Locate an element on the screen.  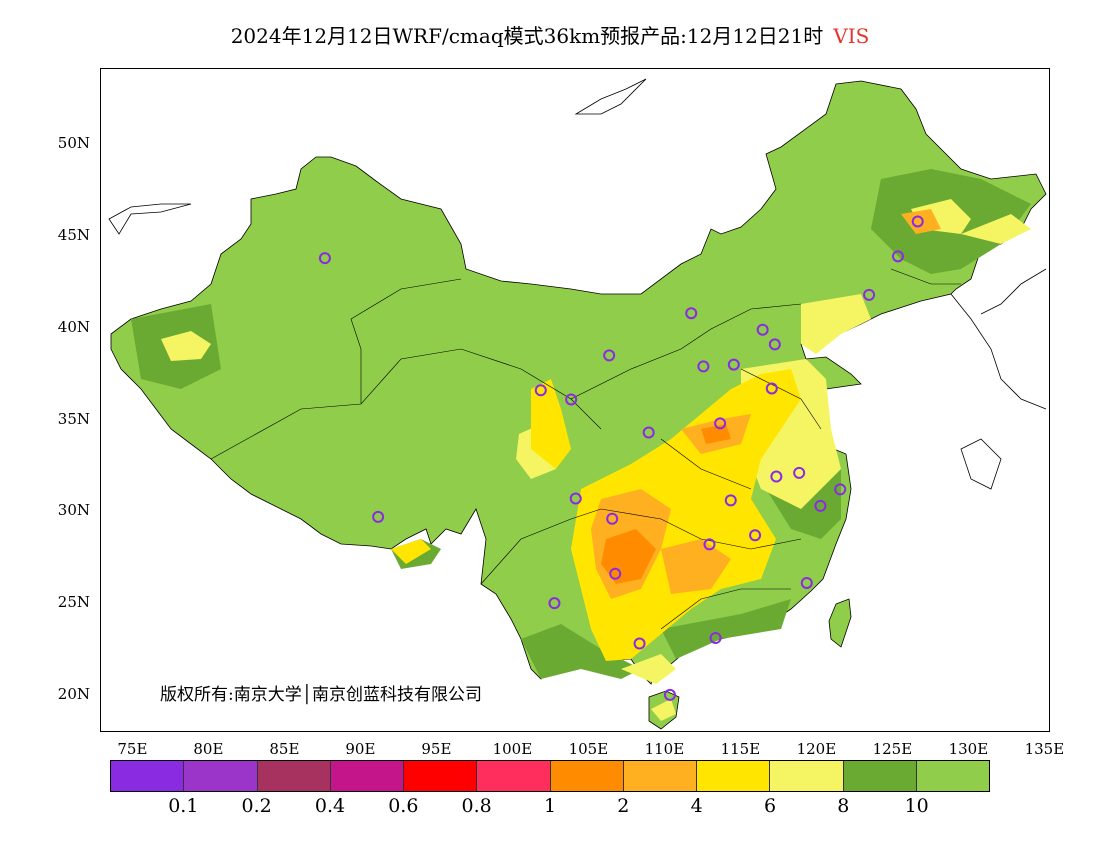
colorbar-label: 0.2 is located at coordinates (256, 806).